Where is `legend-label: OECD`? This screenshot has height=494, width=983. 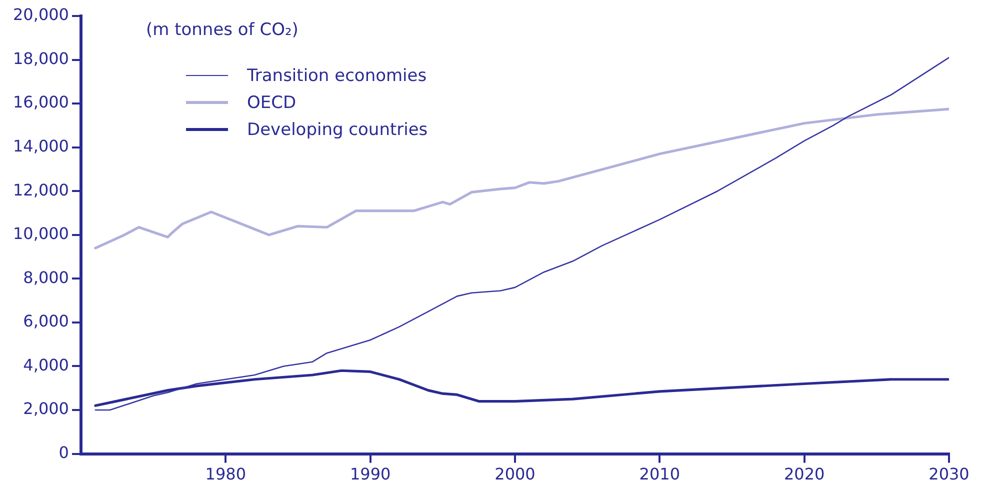 legend-label: OECD is located at coordinates (271, 102).